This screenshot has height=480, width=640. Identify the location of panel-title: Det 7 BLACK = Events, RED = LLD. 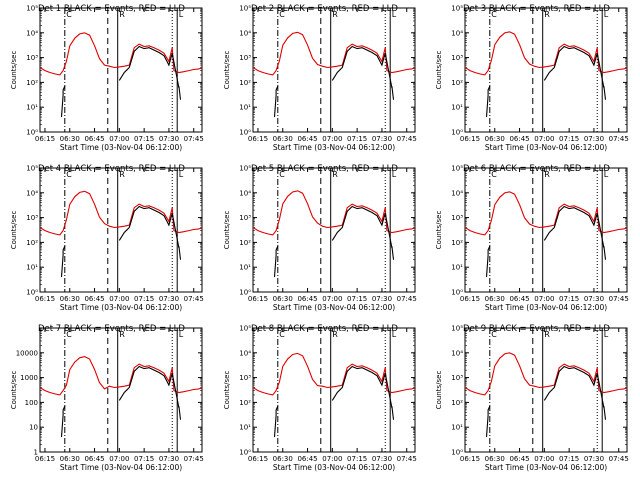
(111, 329).